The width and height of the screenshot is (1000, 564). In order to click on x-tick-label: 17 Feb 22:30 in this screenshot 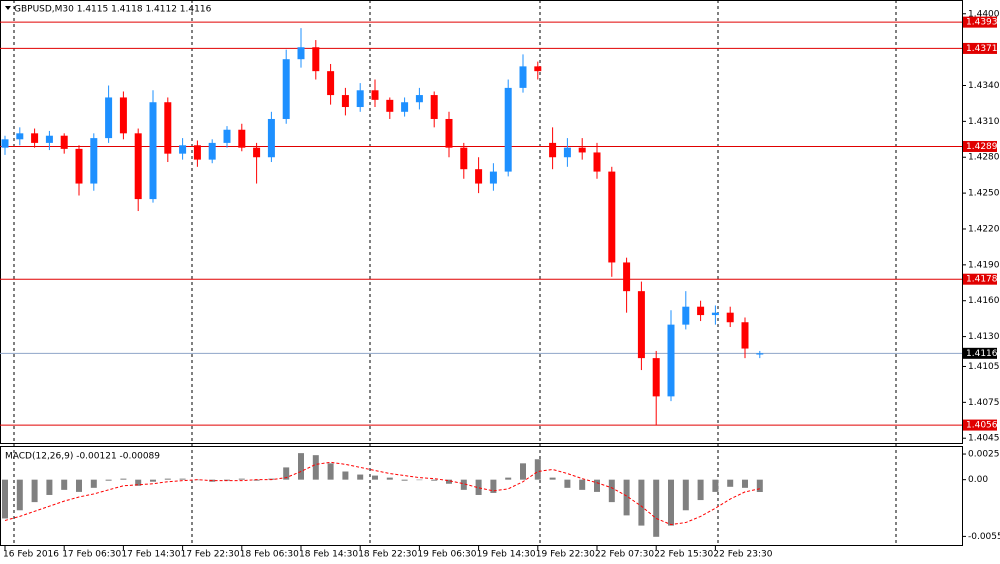, I will do `click(210, 555)`.